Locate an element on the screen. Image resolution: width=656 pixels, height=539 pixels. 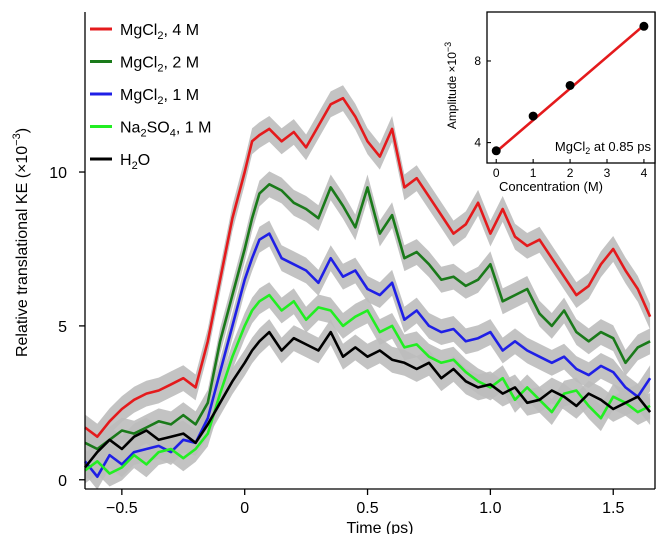
x-tick-label: 1.5 is located at coordinates (613, 508).